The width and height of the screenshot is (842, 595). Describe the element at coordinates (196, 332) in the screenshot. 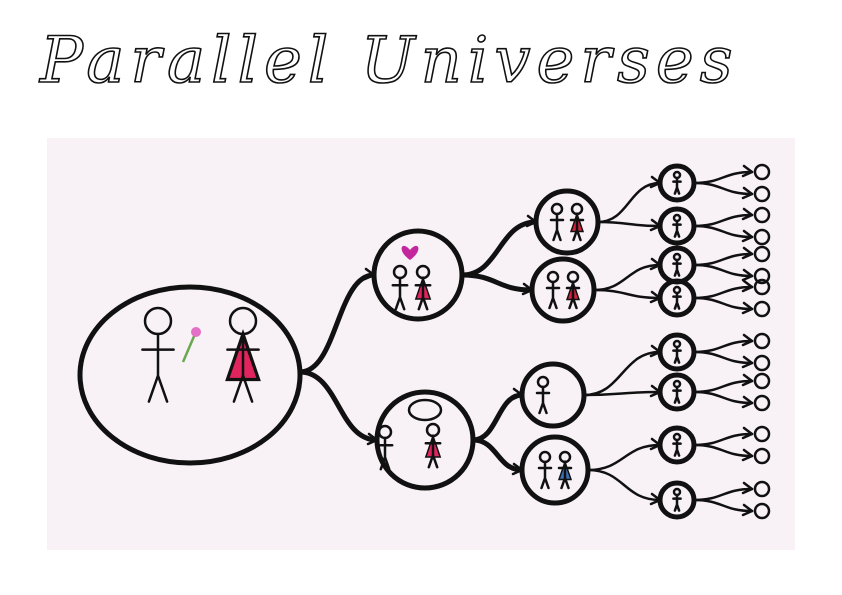

I see `flower` at that location.